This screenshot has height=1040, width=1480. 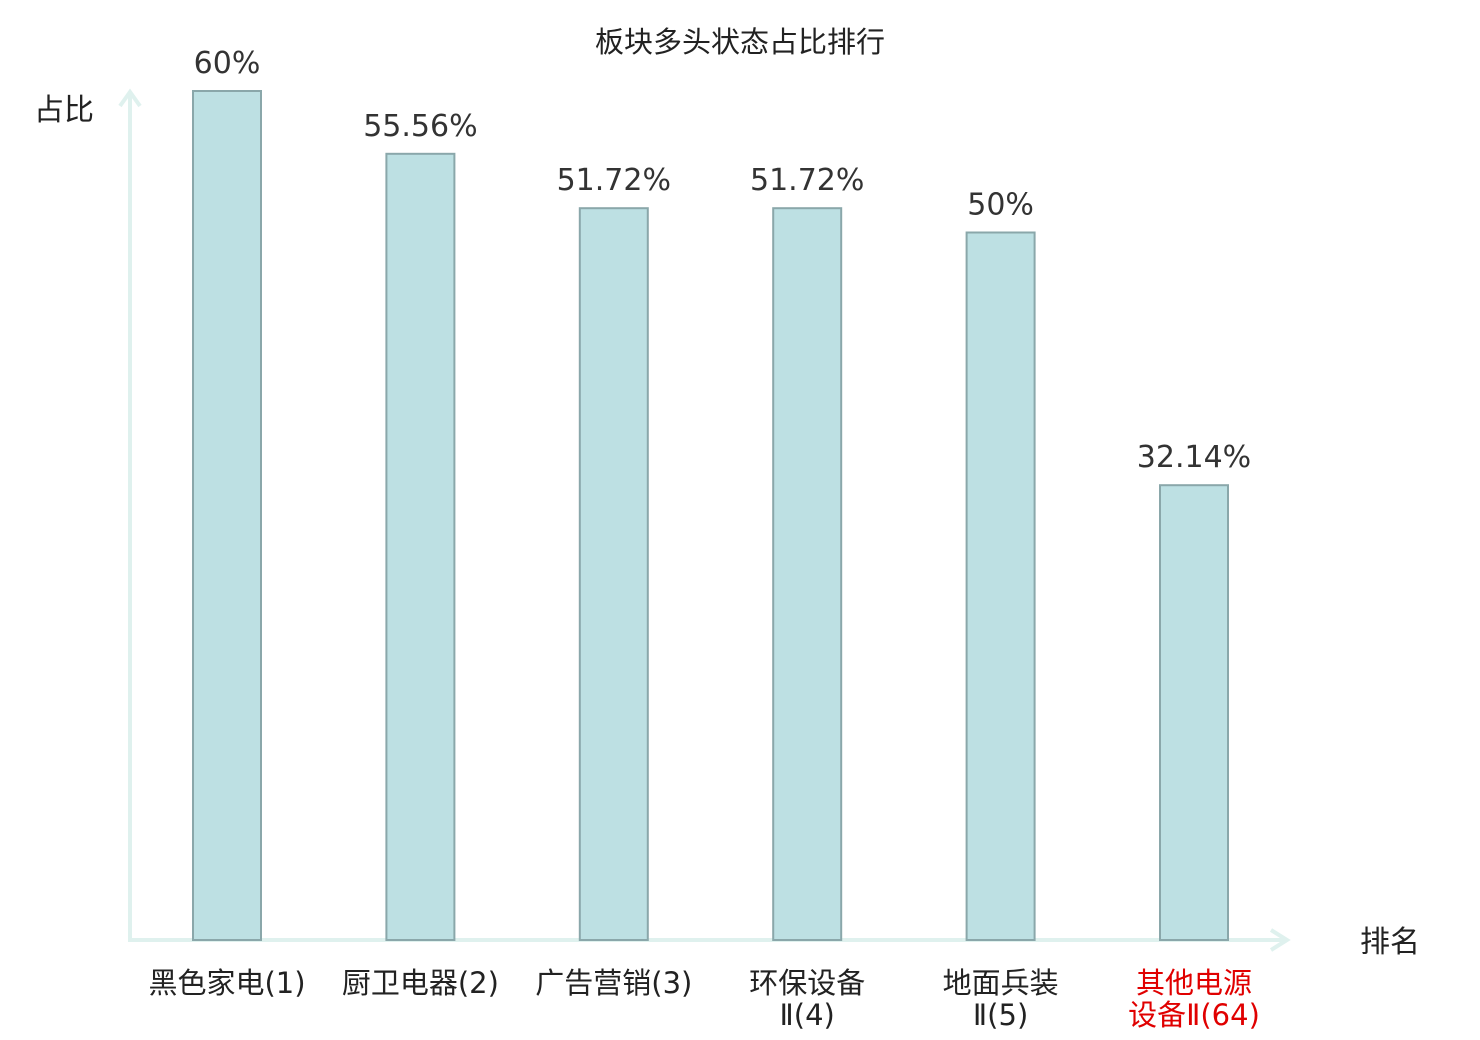 I want to click on x-tick-label-line: 地面兵装, so click(x=1001, y=983).